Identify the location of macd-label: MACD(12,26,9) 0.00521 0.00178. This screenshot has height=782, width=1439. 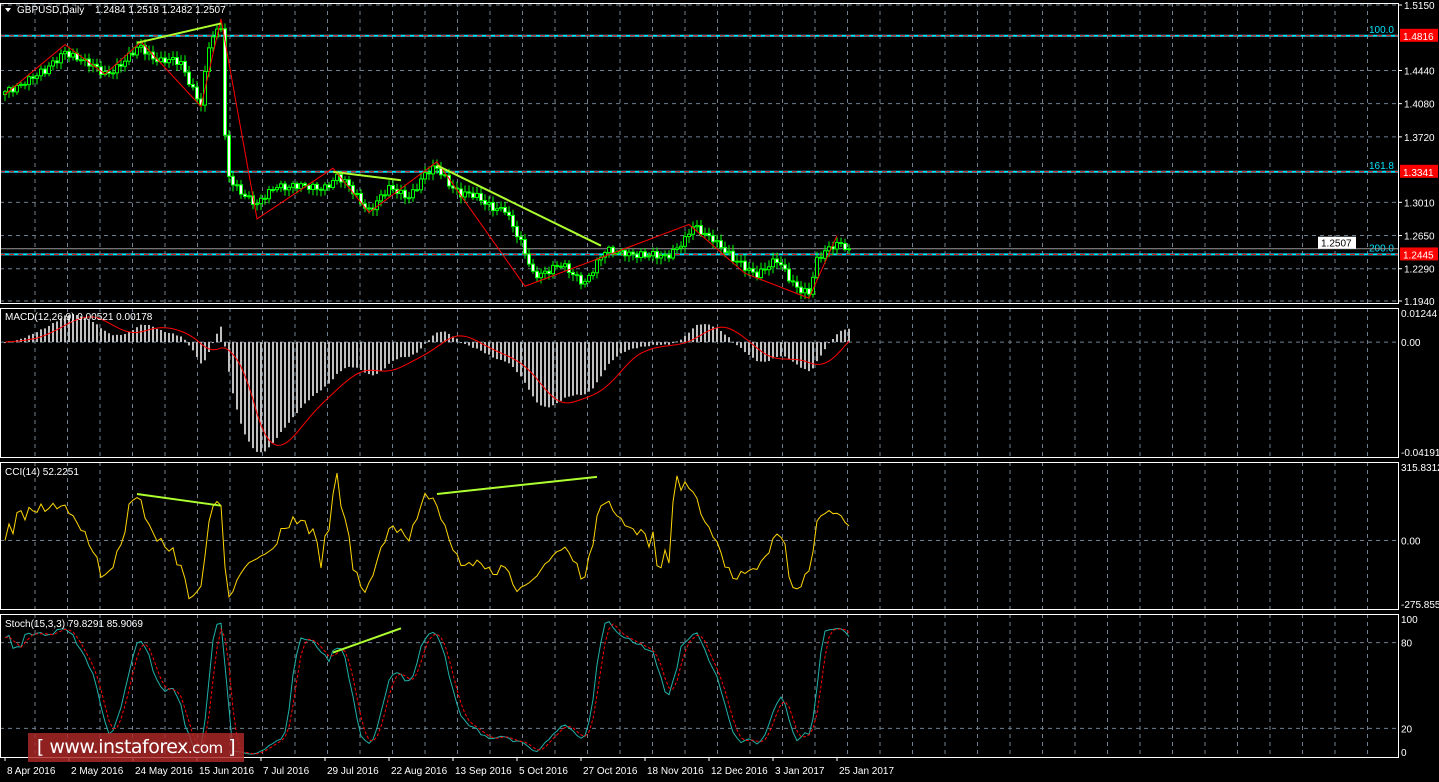
(79, 317).